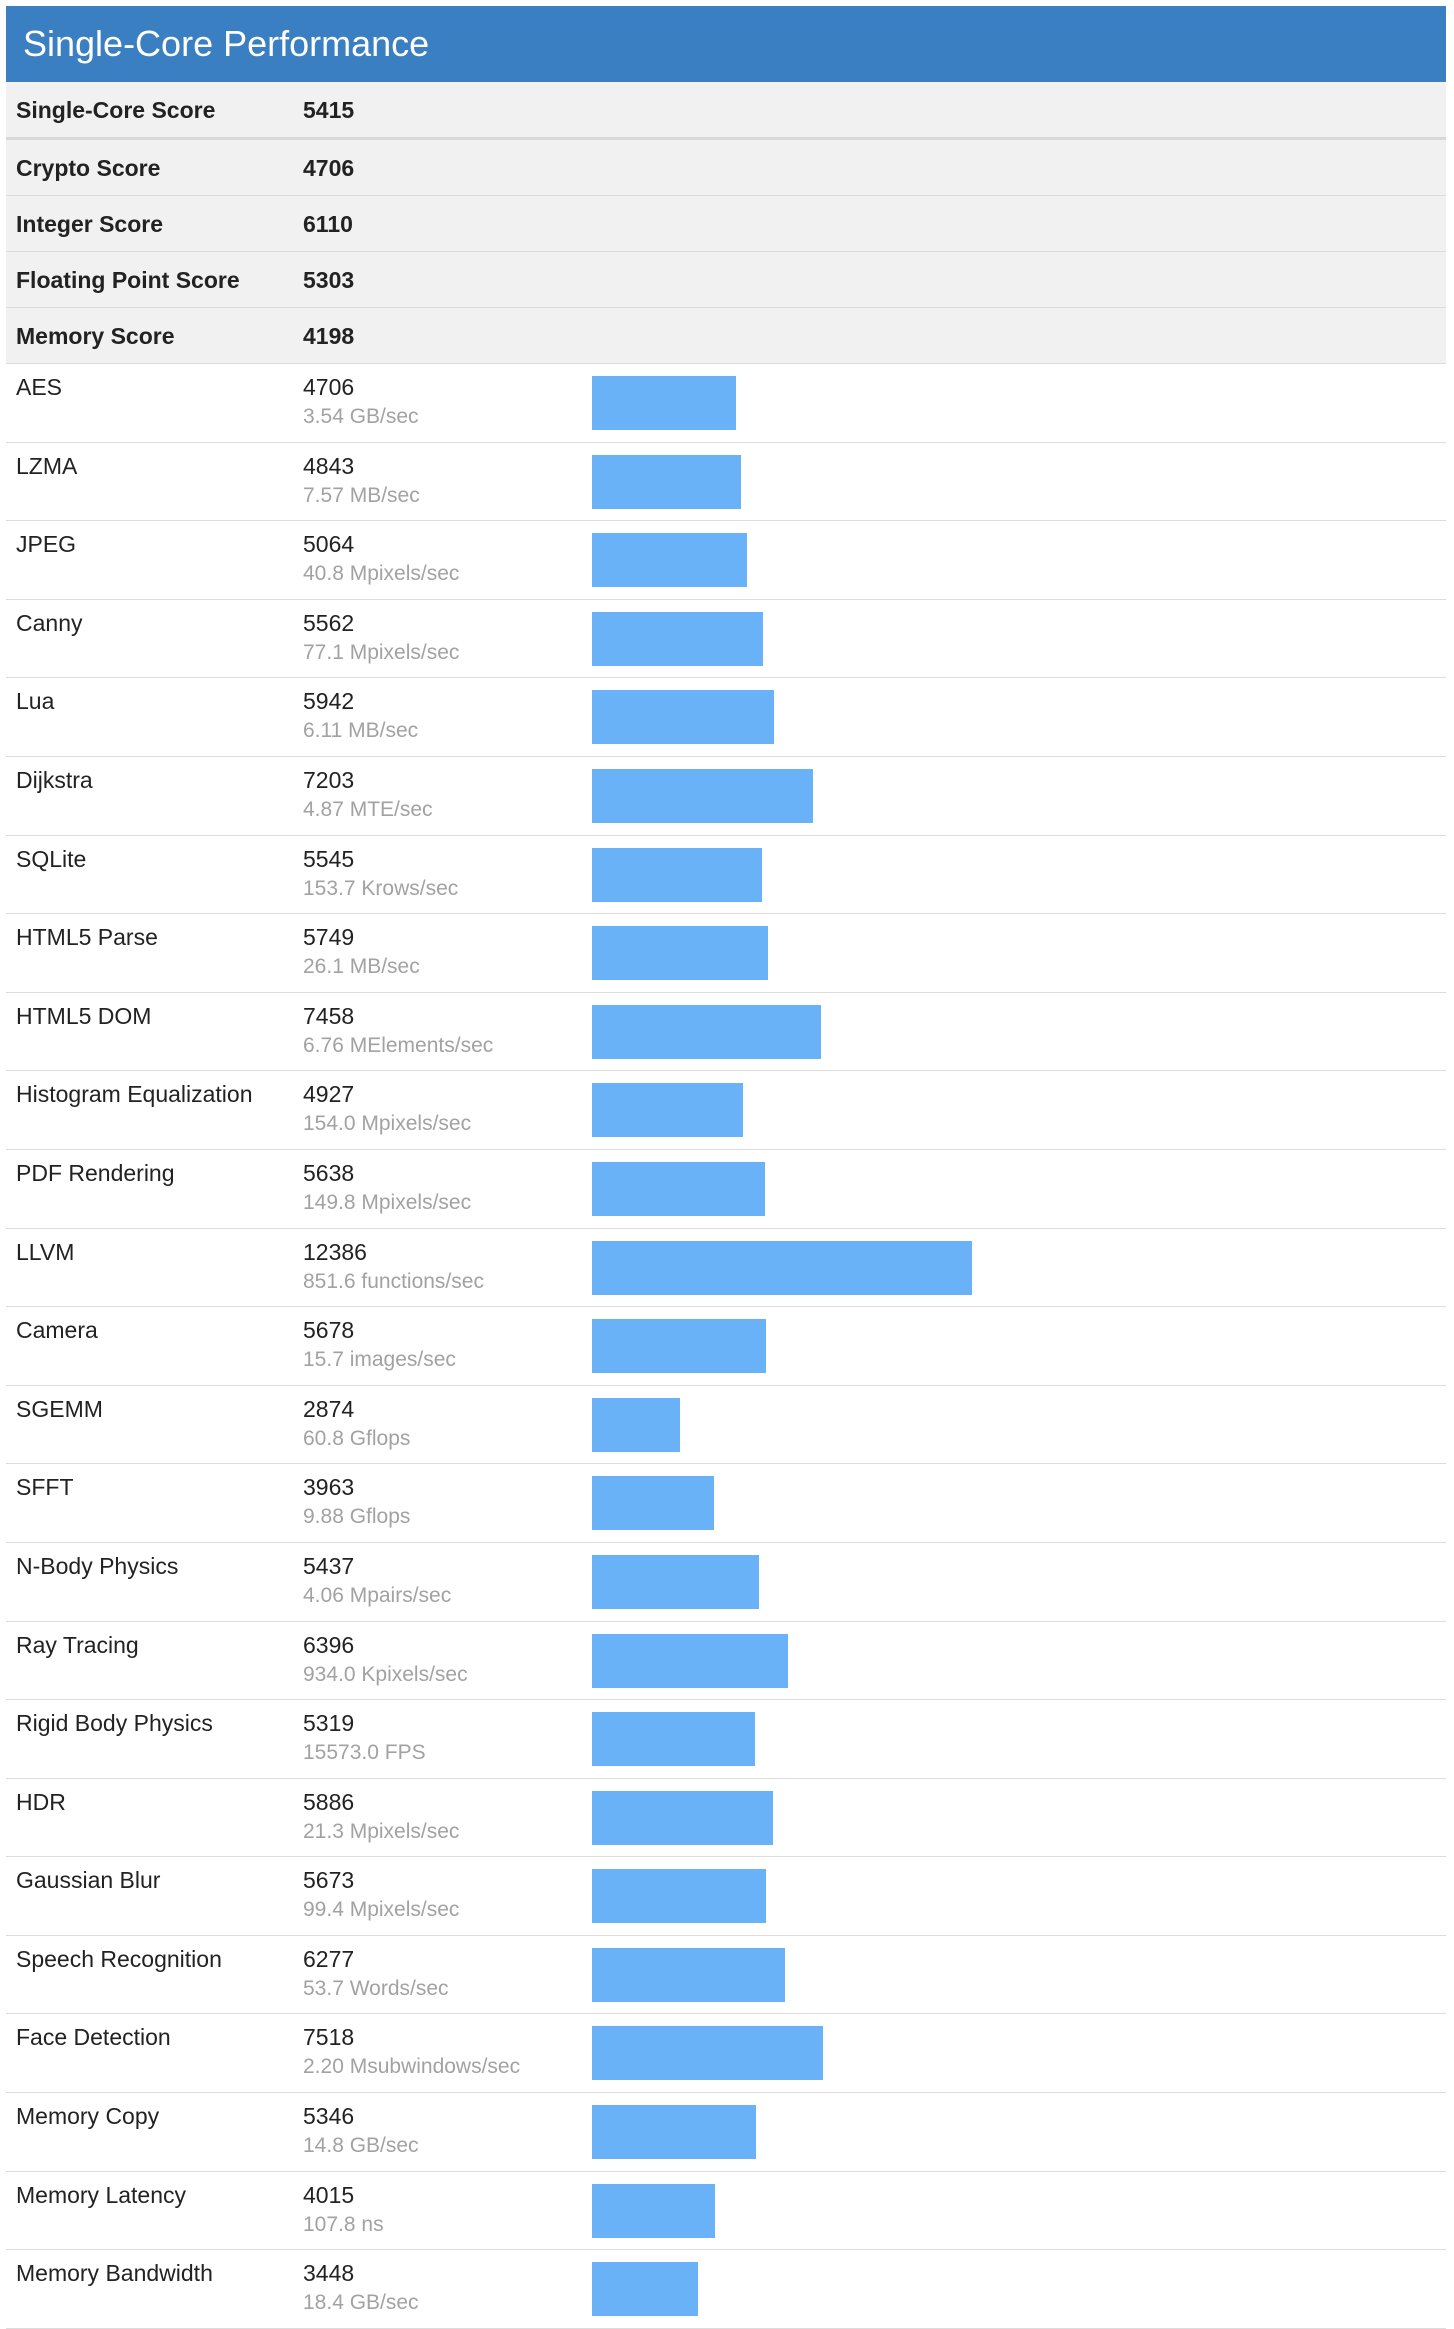 This screenshot has height=2329, width=1454. What do you see at coordinates (726, 44) in the screenshot?
I see `section-header: Single-Core Performance` at bounding box center [726, 44].